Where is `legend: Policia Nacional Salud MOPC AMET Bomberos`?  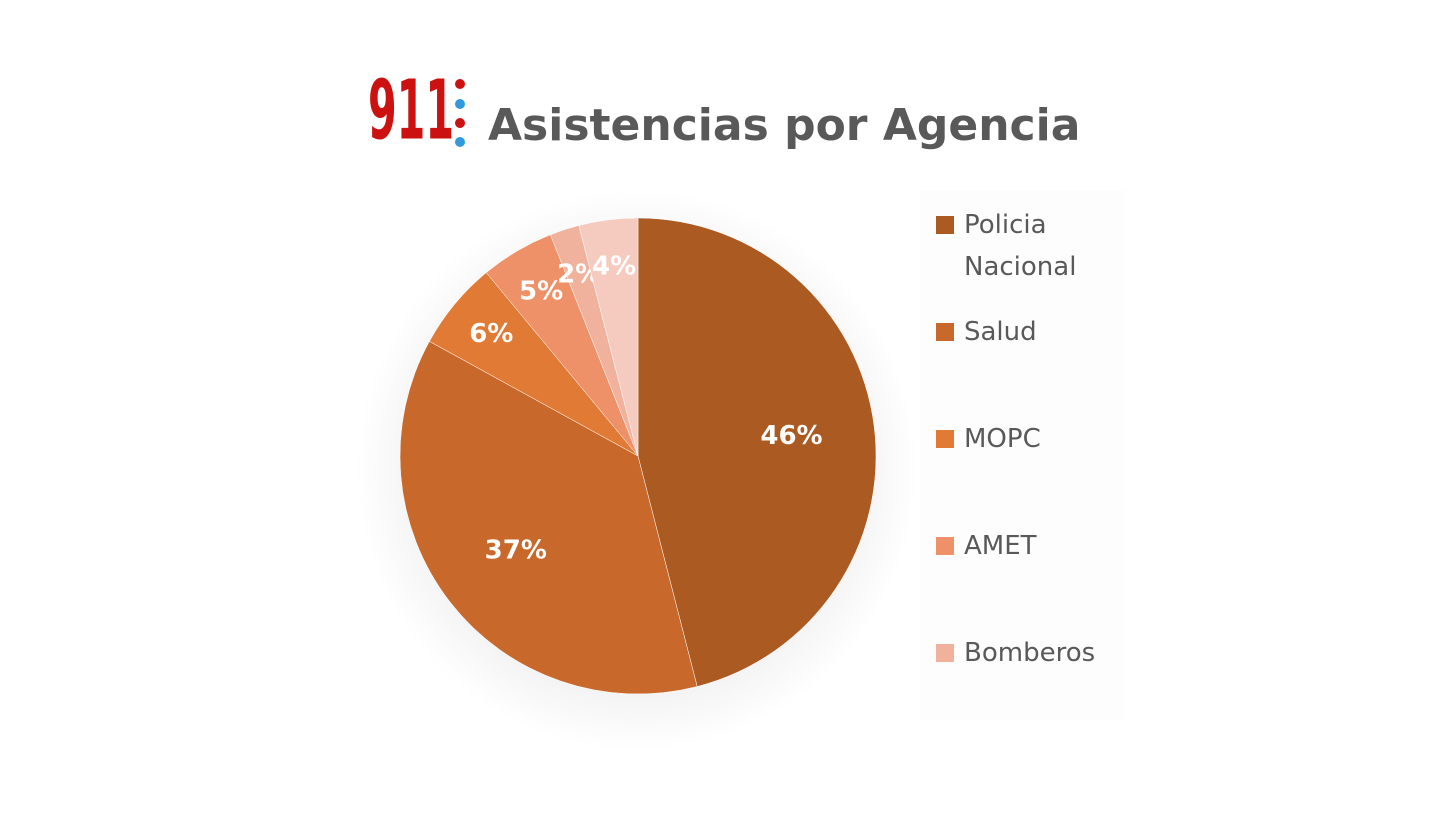
legend: Policia Nacional Salud MOPC AMET Bomberos is located at coordinates (1022, 455).